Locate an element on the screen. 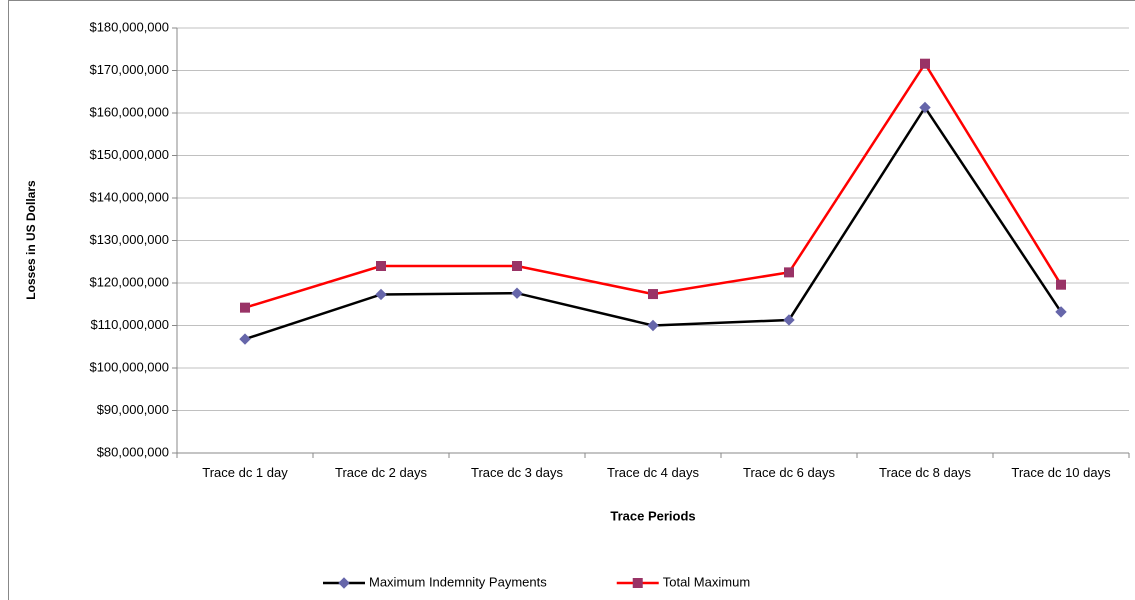 Image resolution: width=1135 pixels, height=600 pixels. y-tick-label: $160,000,000 is located at coordinates (129, 111).